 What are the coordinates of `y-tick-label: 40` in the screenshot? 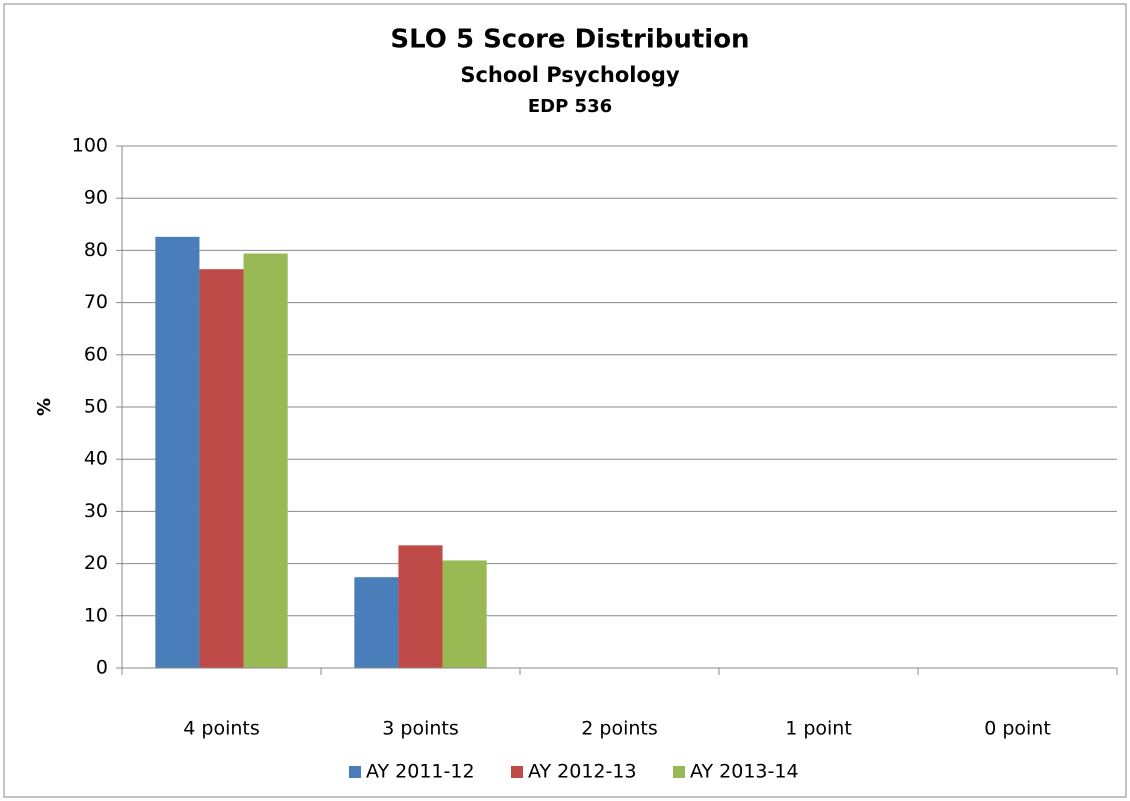 It's located at (96, 459).